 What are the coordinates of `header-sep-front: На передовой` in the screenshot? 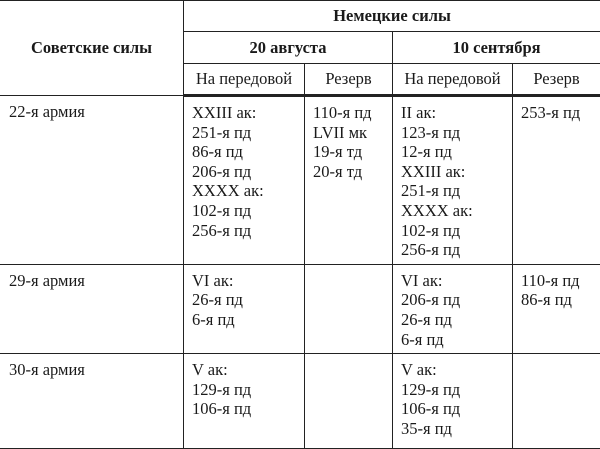 It's located at (453, 80).